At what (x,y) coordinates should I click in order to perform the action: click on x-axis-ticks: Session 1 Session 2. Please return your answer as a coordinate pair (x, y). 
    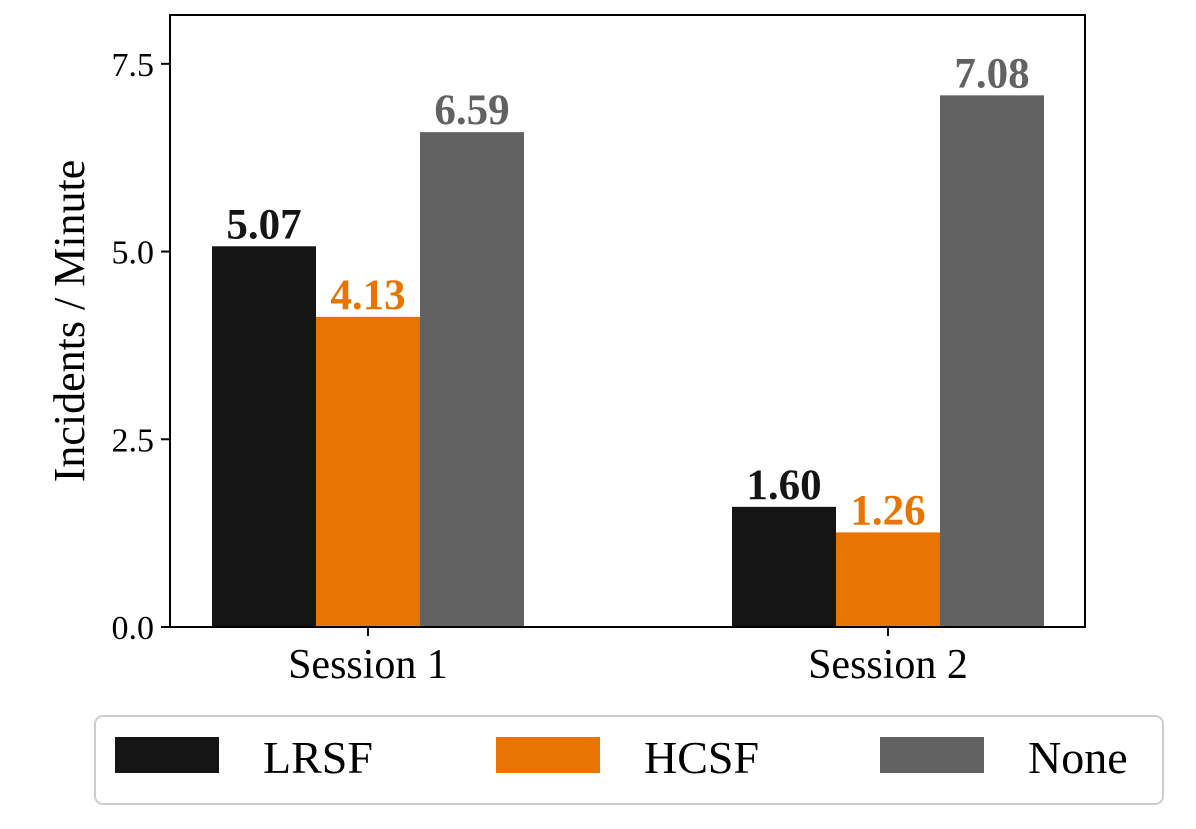
    Looking at the image, I should click on (628, 657).